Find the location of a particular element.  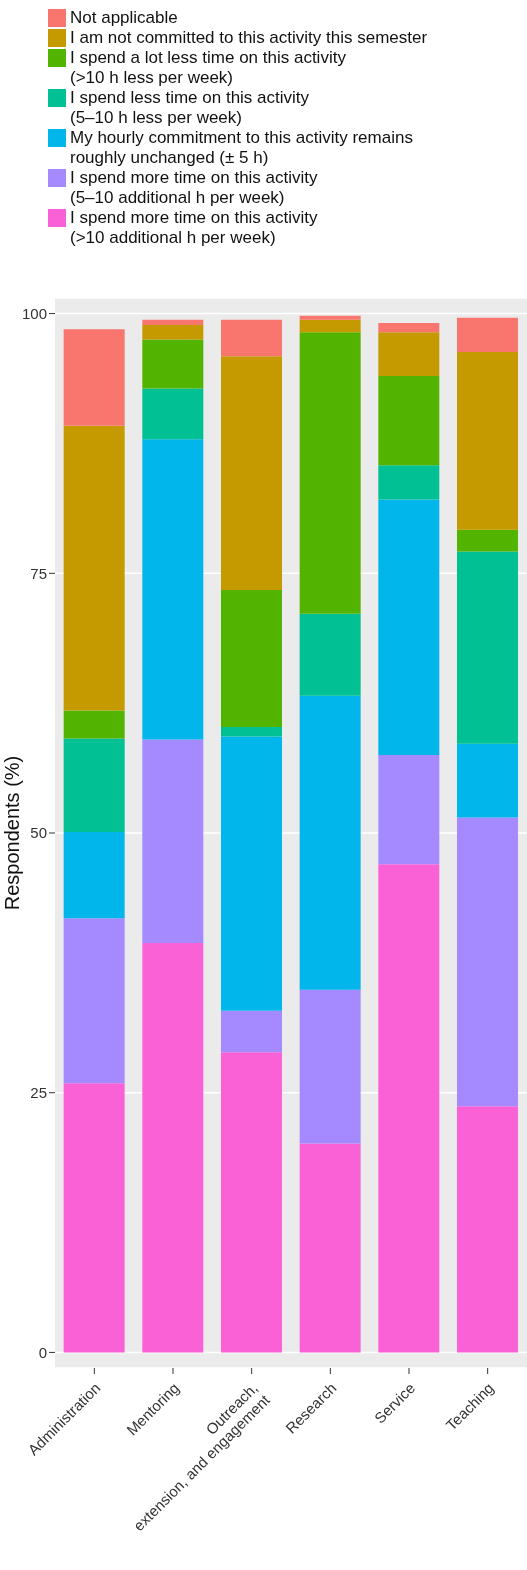

y-axis-title: Respondents (%) is located at coordinates (12, 833).